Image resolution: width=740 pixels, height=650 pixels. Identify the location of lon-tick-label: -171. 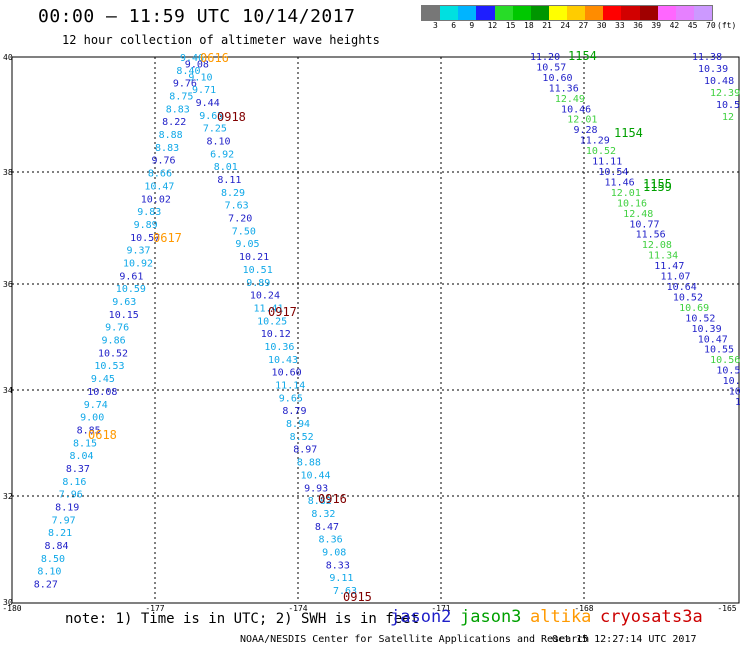
(440, 608).